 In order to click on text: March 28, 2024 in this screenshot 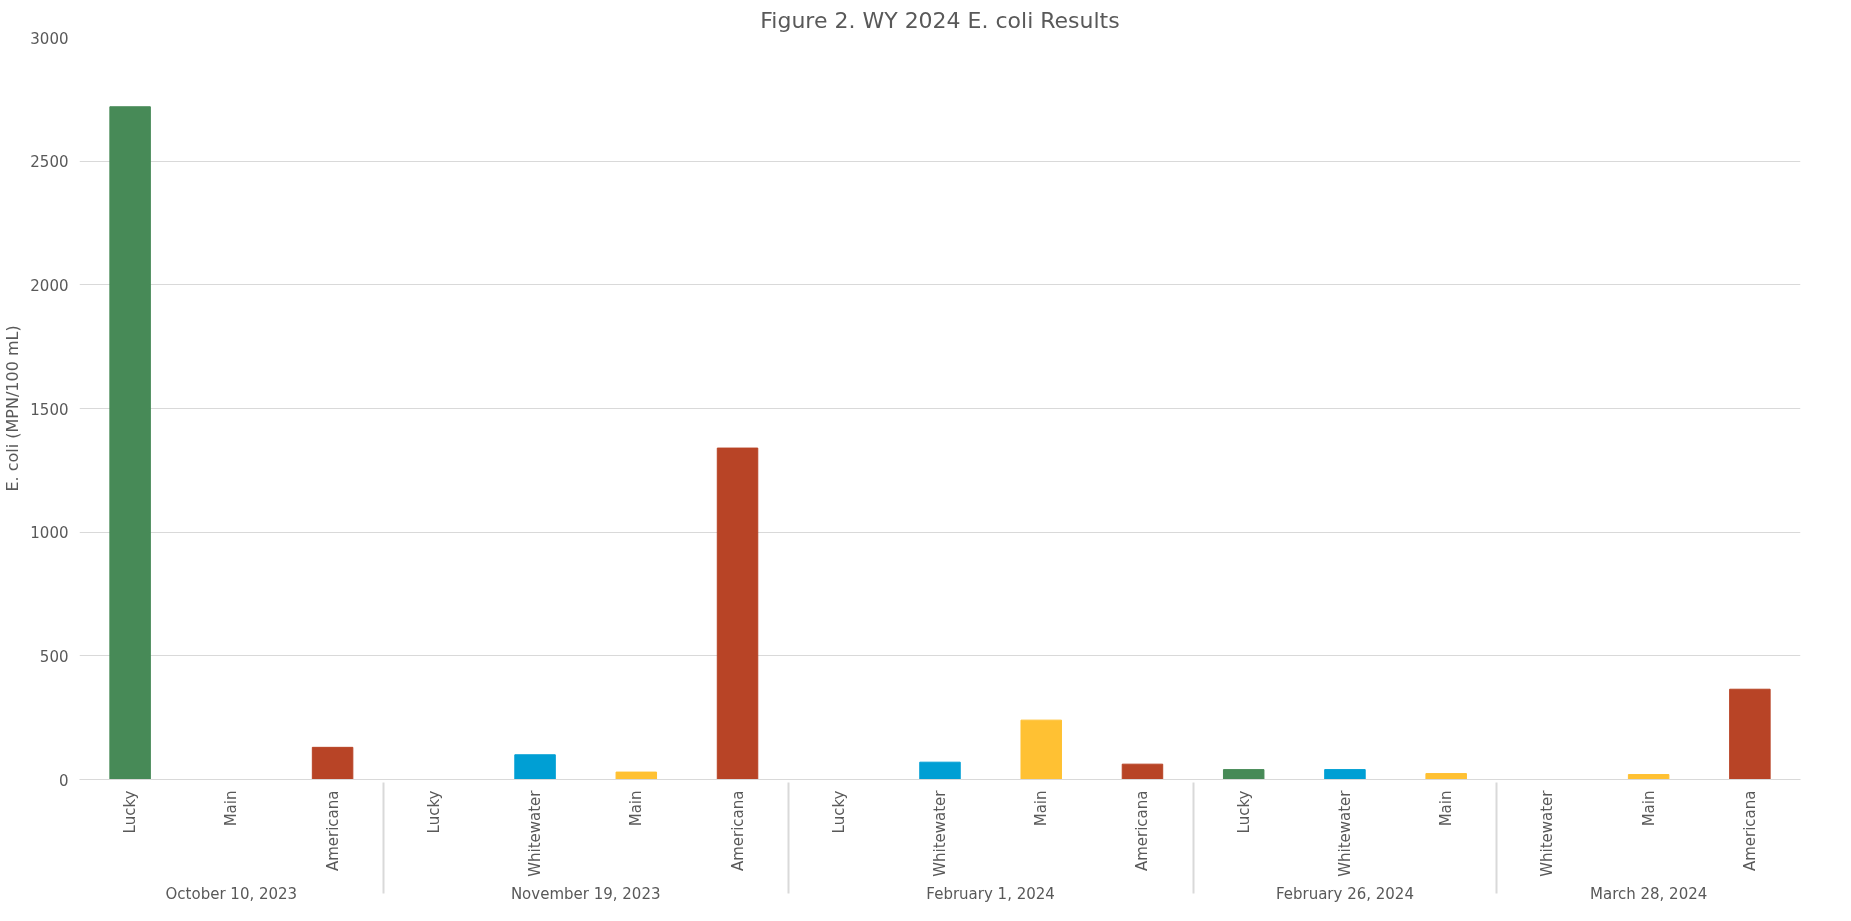, I will do `click(1649, 893)`.